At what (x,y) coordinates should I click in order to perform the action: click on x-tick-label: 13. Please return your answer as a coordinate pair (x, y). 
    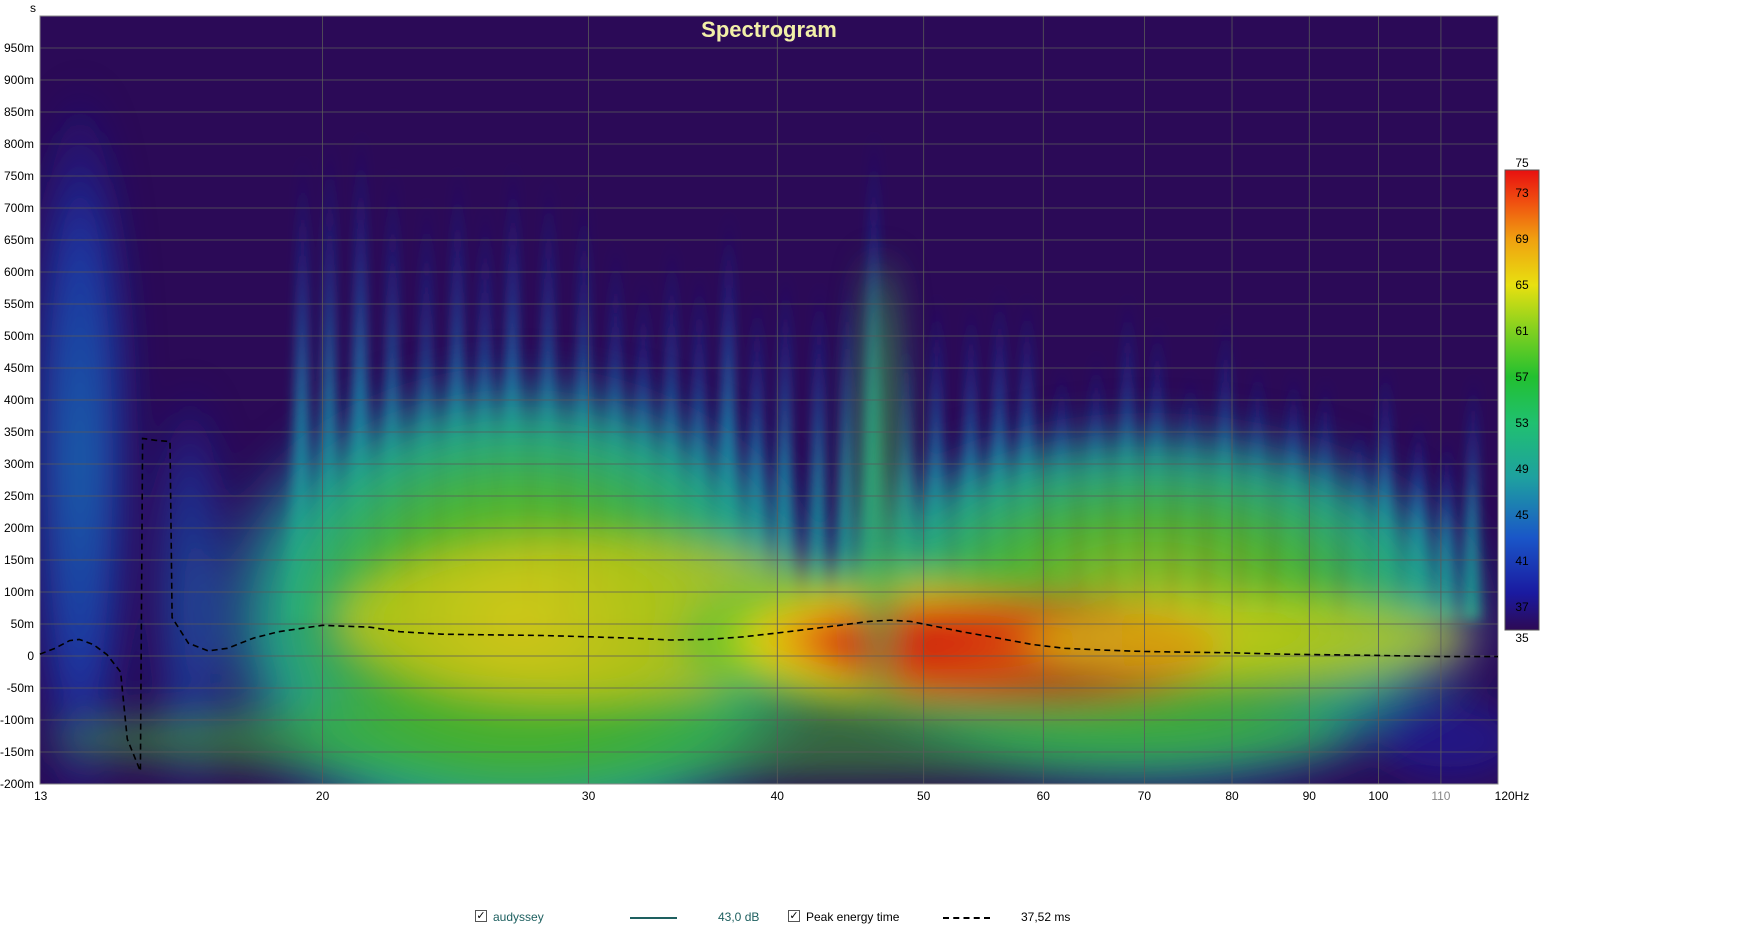
    Looking at the image, I should click on (41, 796).